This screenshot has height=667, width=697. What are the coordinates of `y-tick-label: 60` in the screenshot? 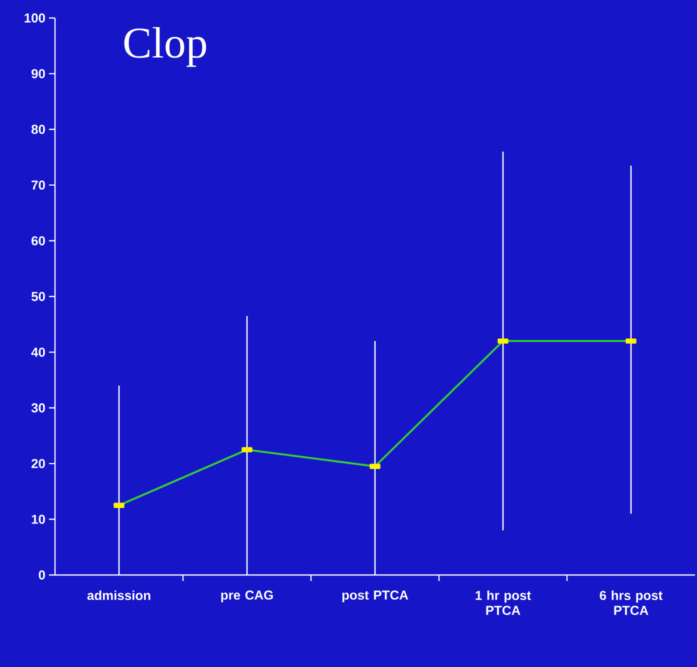 It's located at (38, 241).